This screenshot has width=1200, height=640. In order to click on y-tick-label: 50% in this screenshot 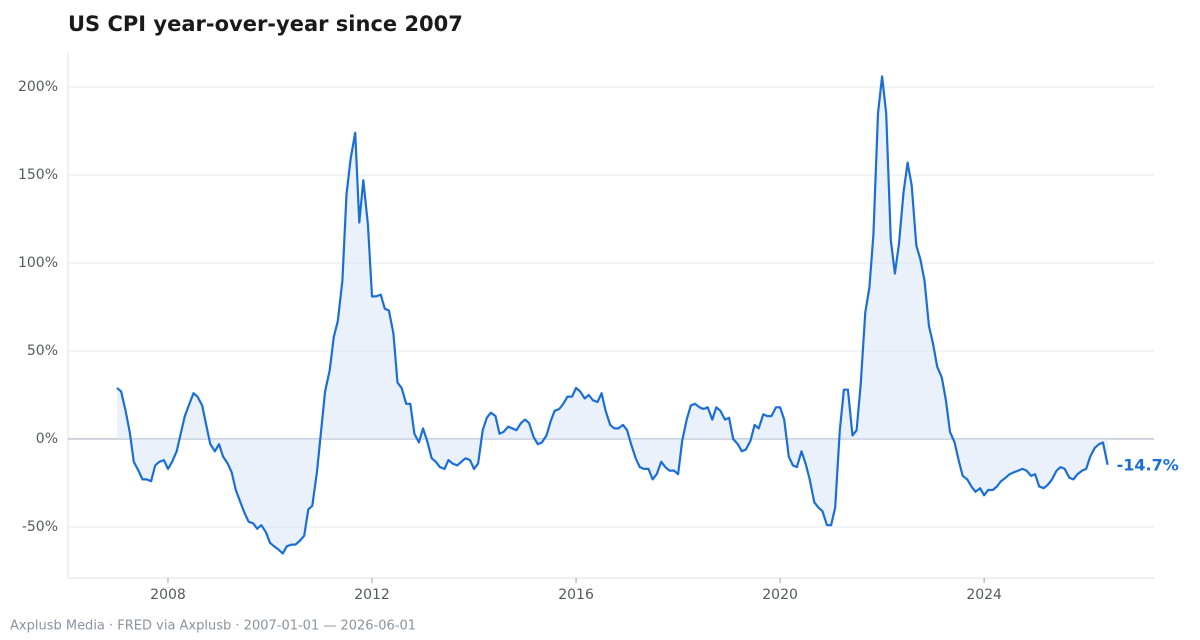, I will do `click(42, 351)`.